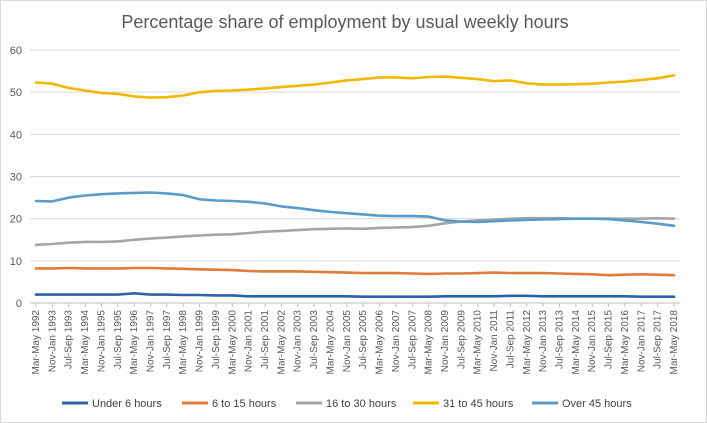 The image size is (707, 423). I want to click on x-tick-label: Mar-May 1994, so click(85, 342).